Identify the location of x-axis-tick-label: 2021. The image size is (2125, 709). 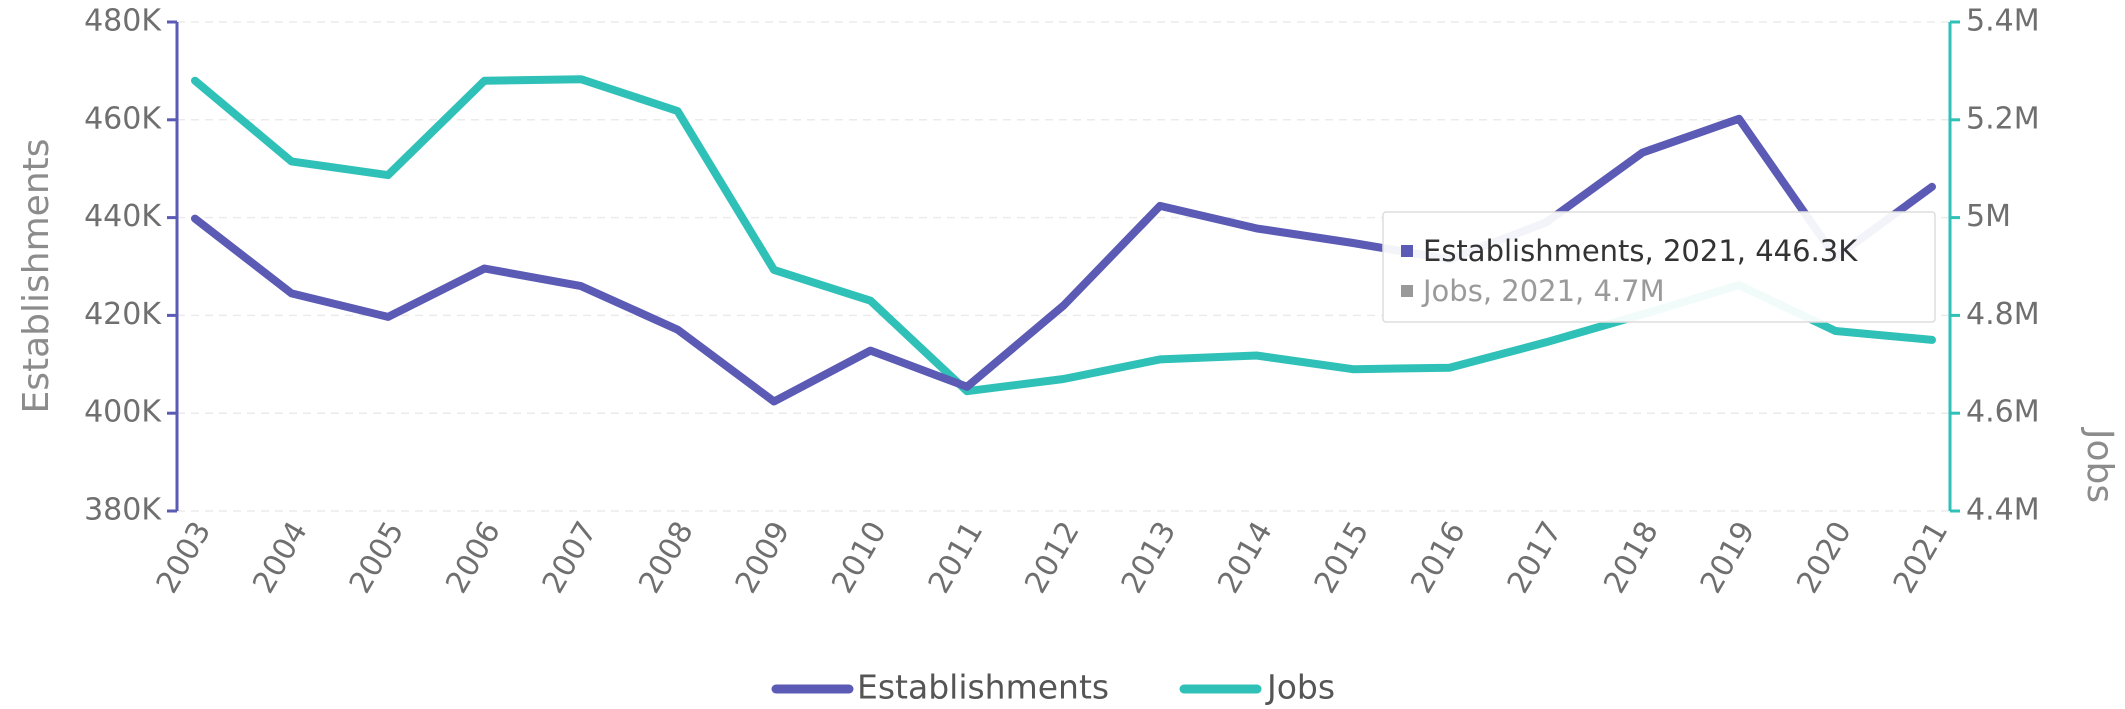
(1921, 558).